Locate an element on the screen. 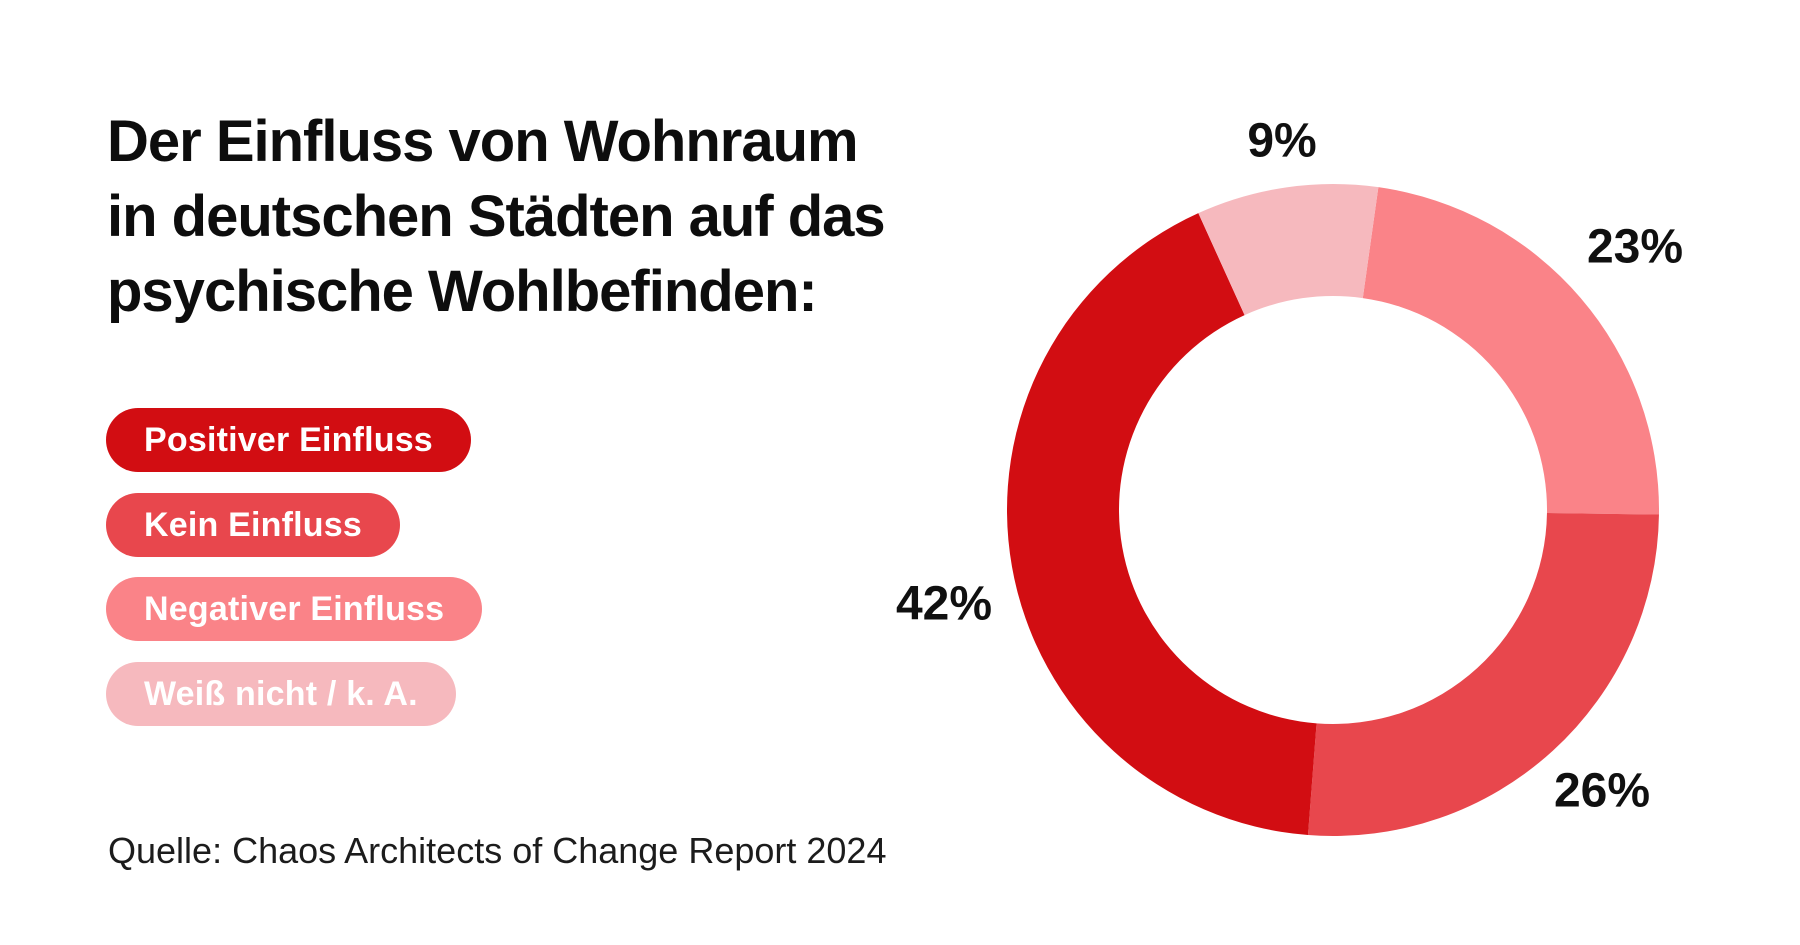  legend-pill-weiss-nicht: Weiß nicht / k. A. is located at coordinates (281, 694).